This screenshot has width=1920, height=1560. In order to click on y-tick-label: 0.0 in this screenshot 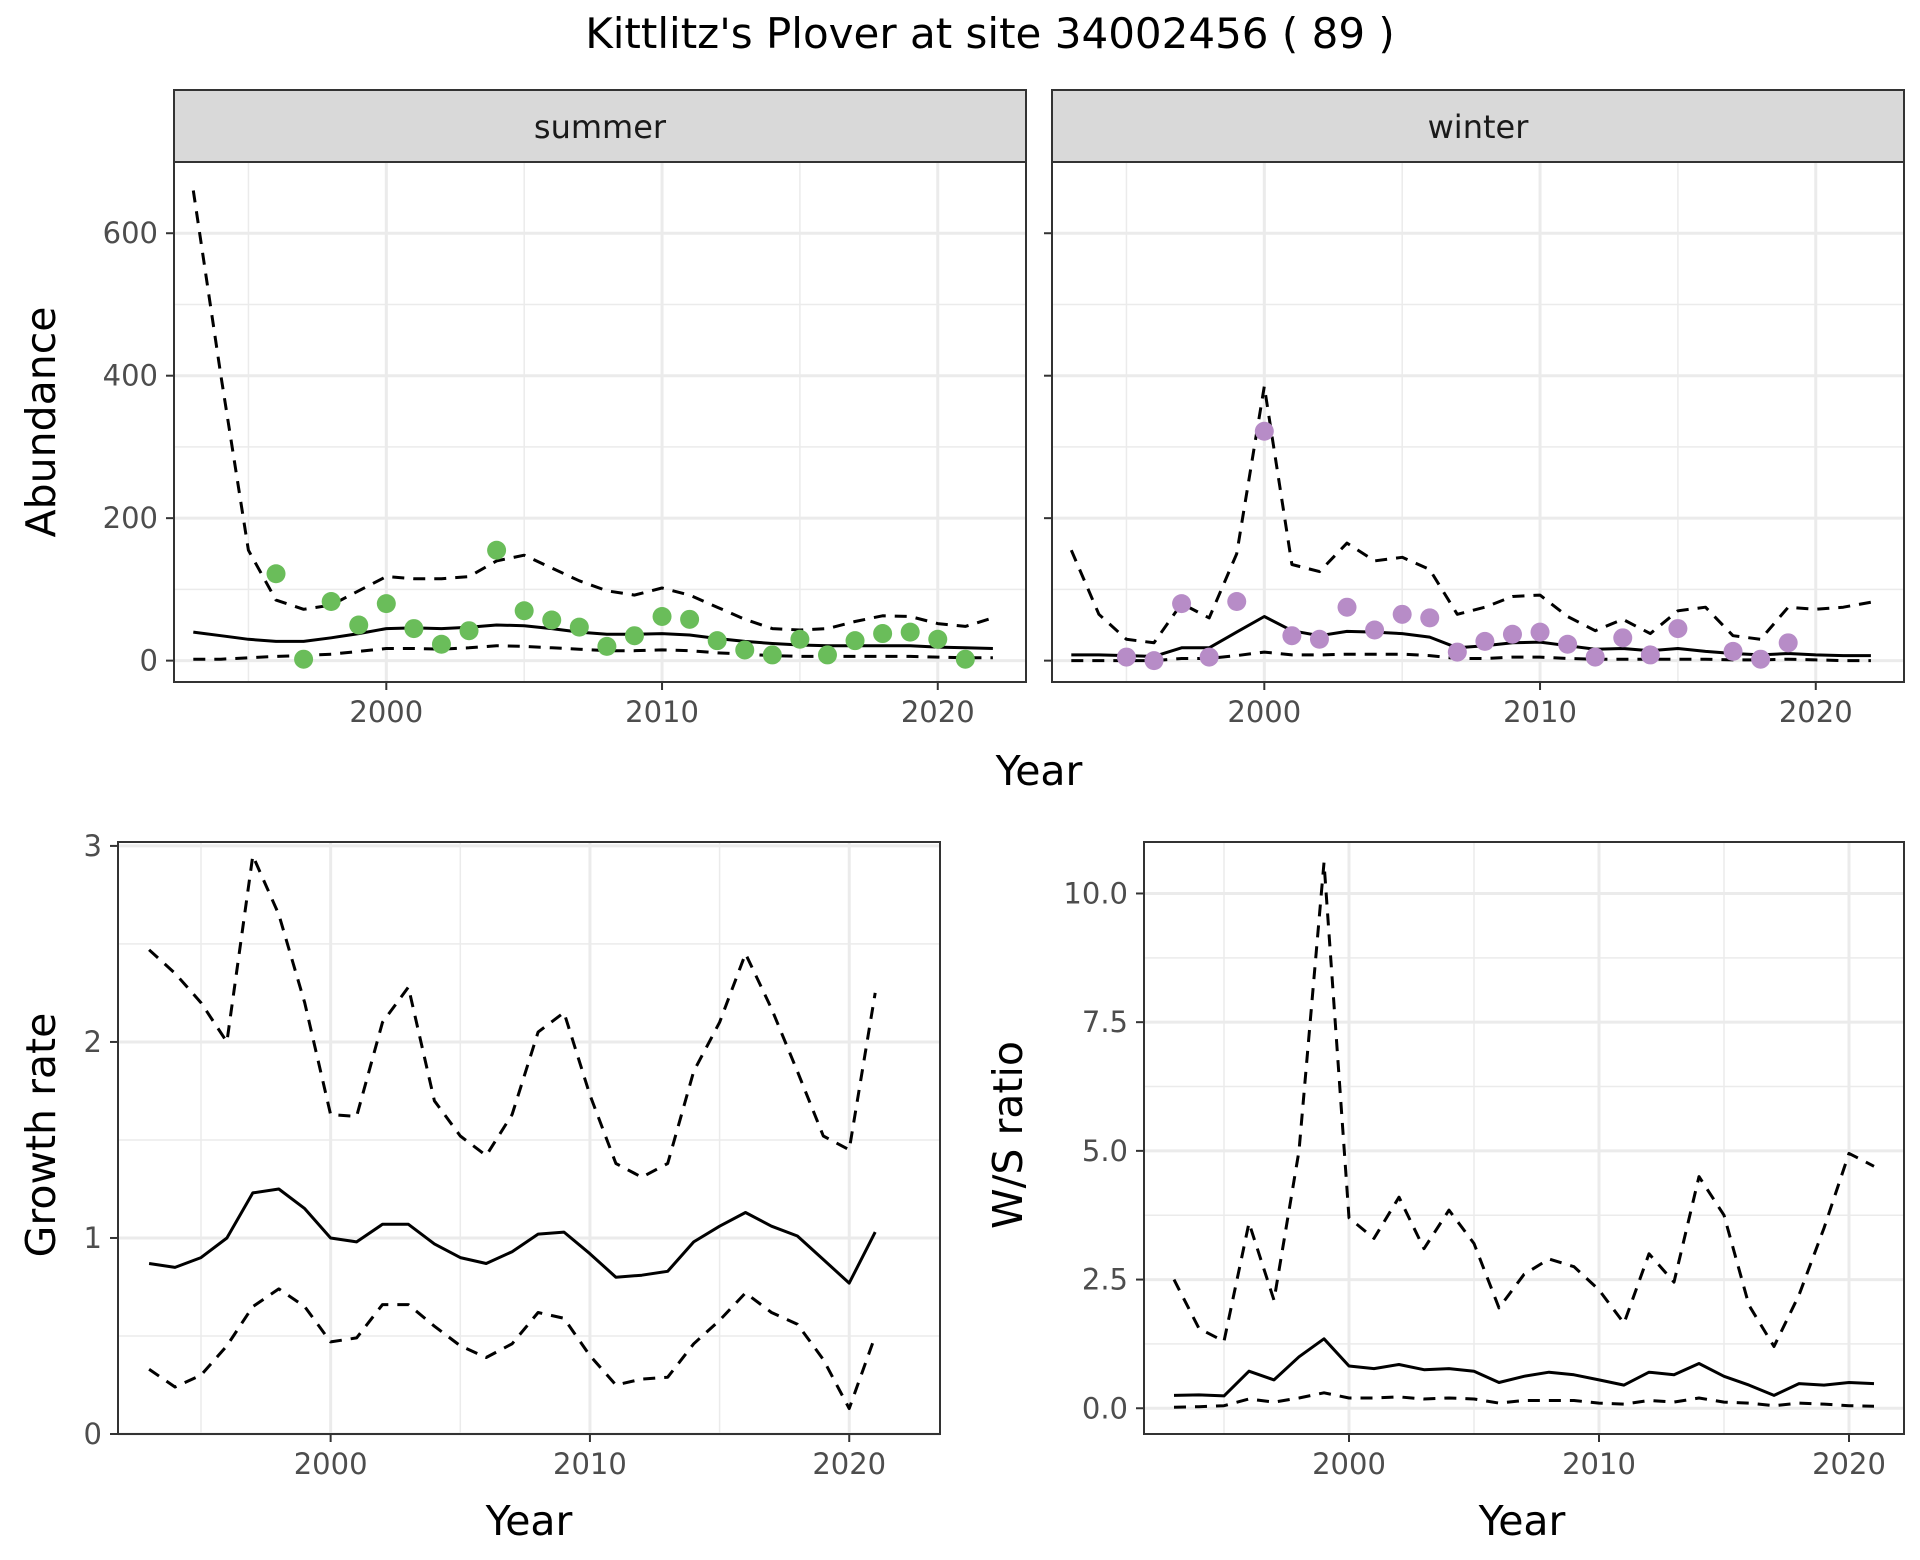, I will do `click(1105, 1408)`.